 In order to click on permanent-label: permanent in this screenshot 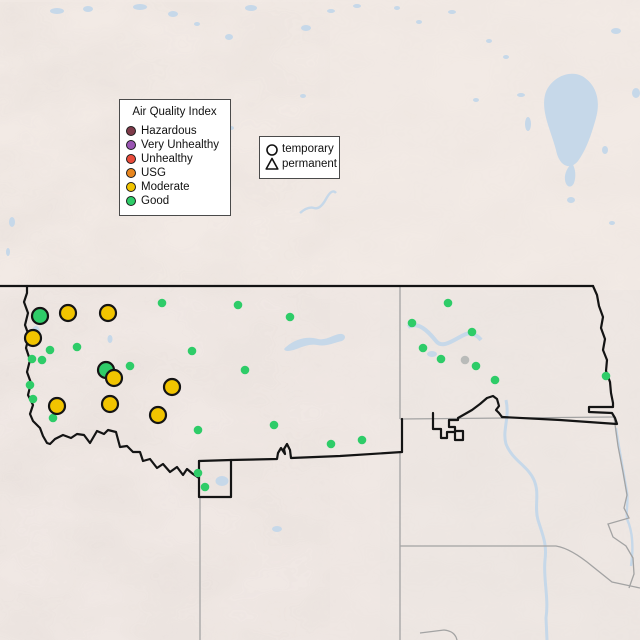, I will do `click(309, 163)`.